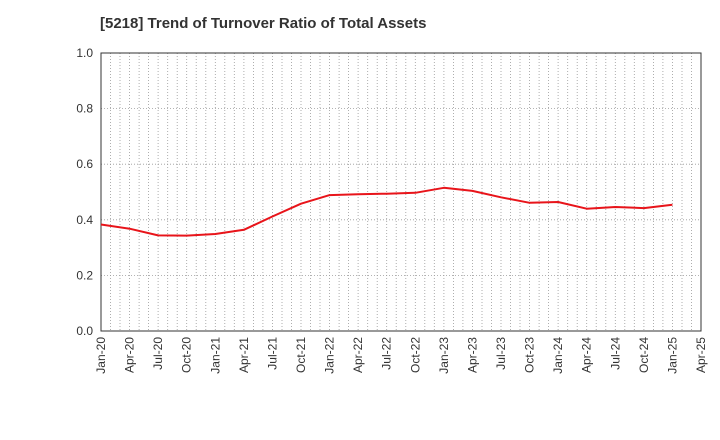  Describe the element at coordinates (301, 355) in the screenshot. I see `x-tick-label: Oct-21` at that location.